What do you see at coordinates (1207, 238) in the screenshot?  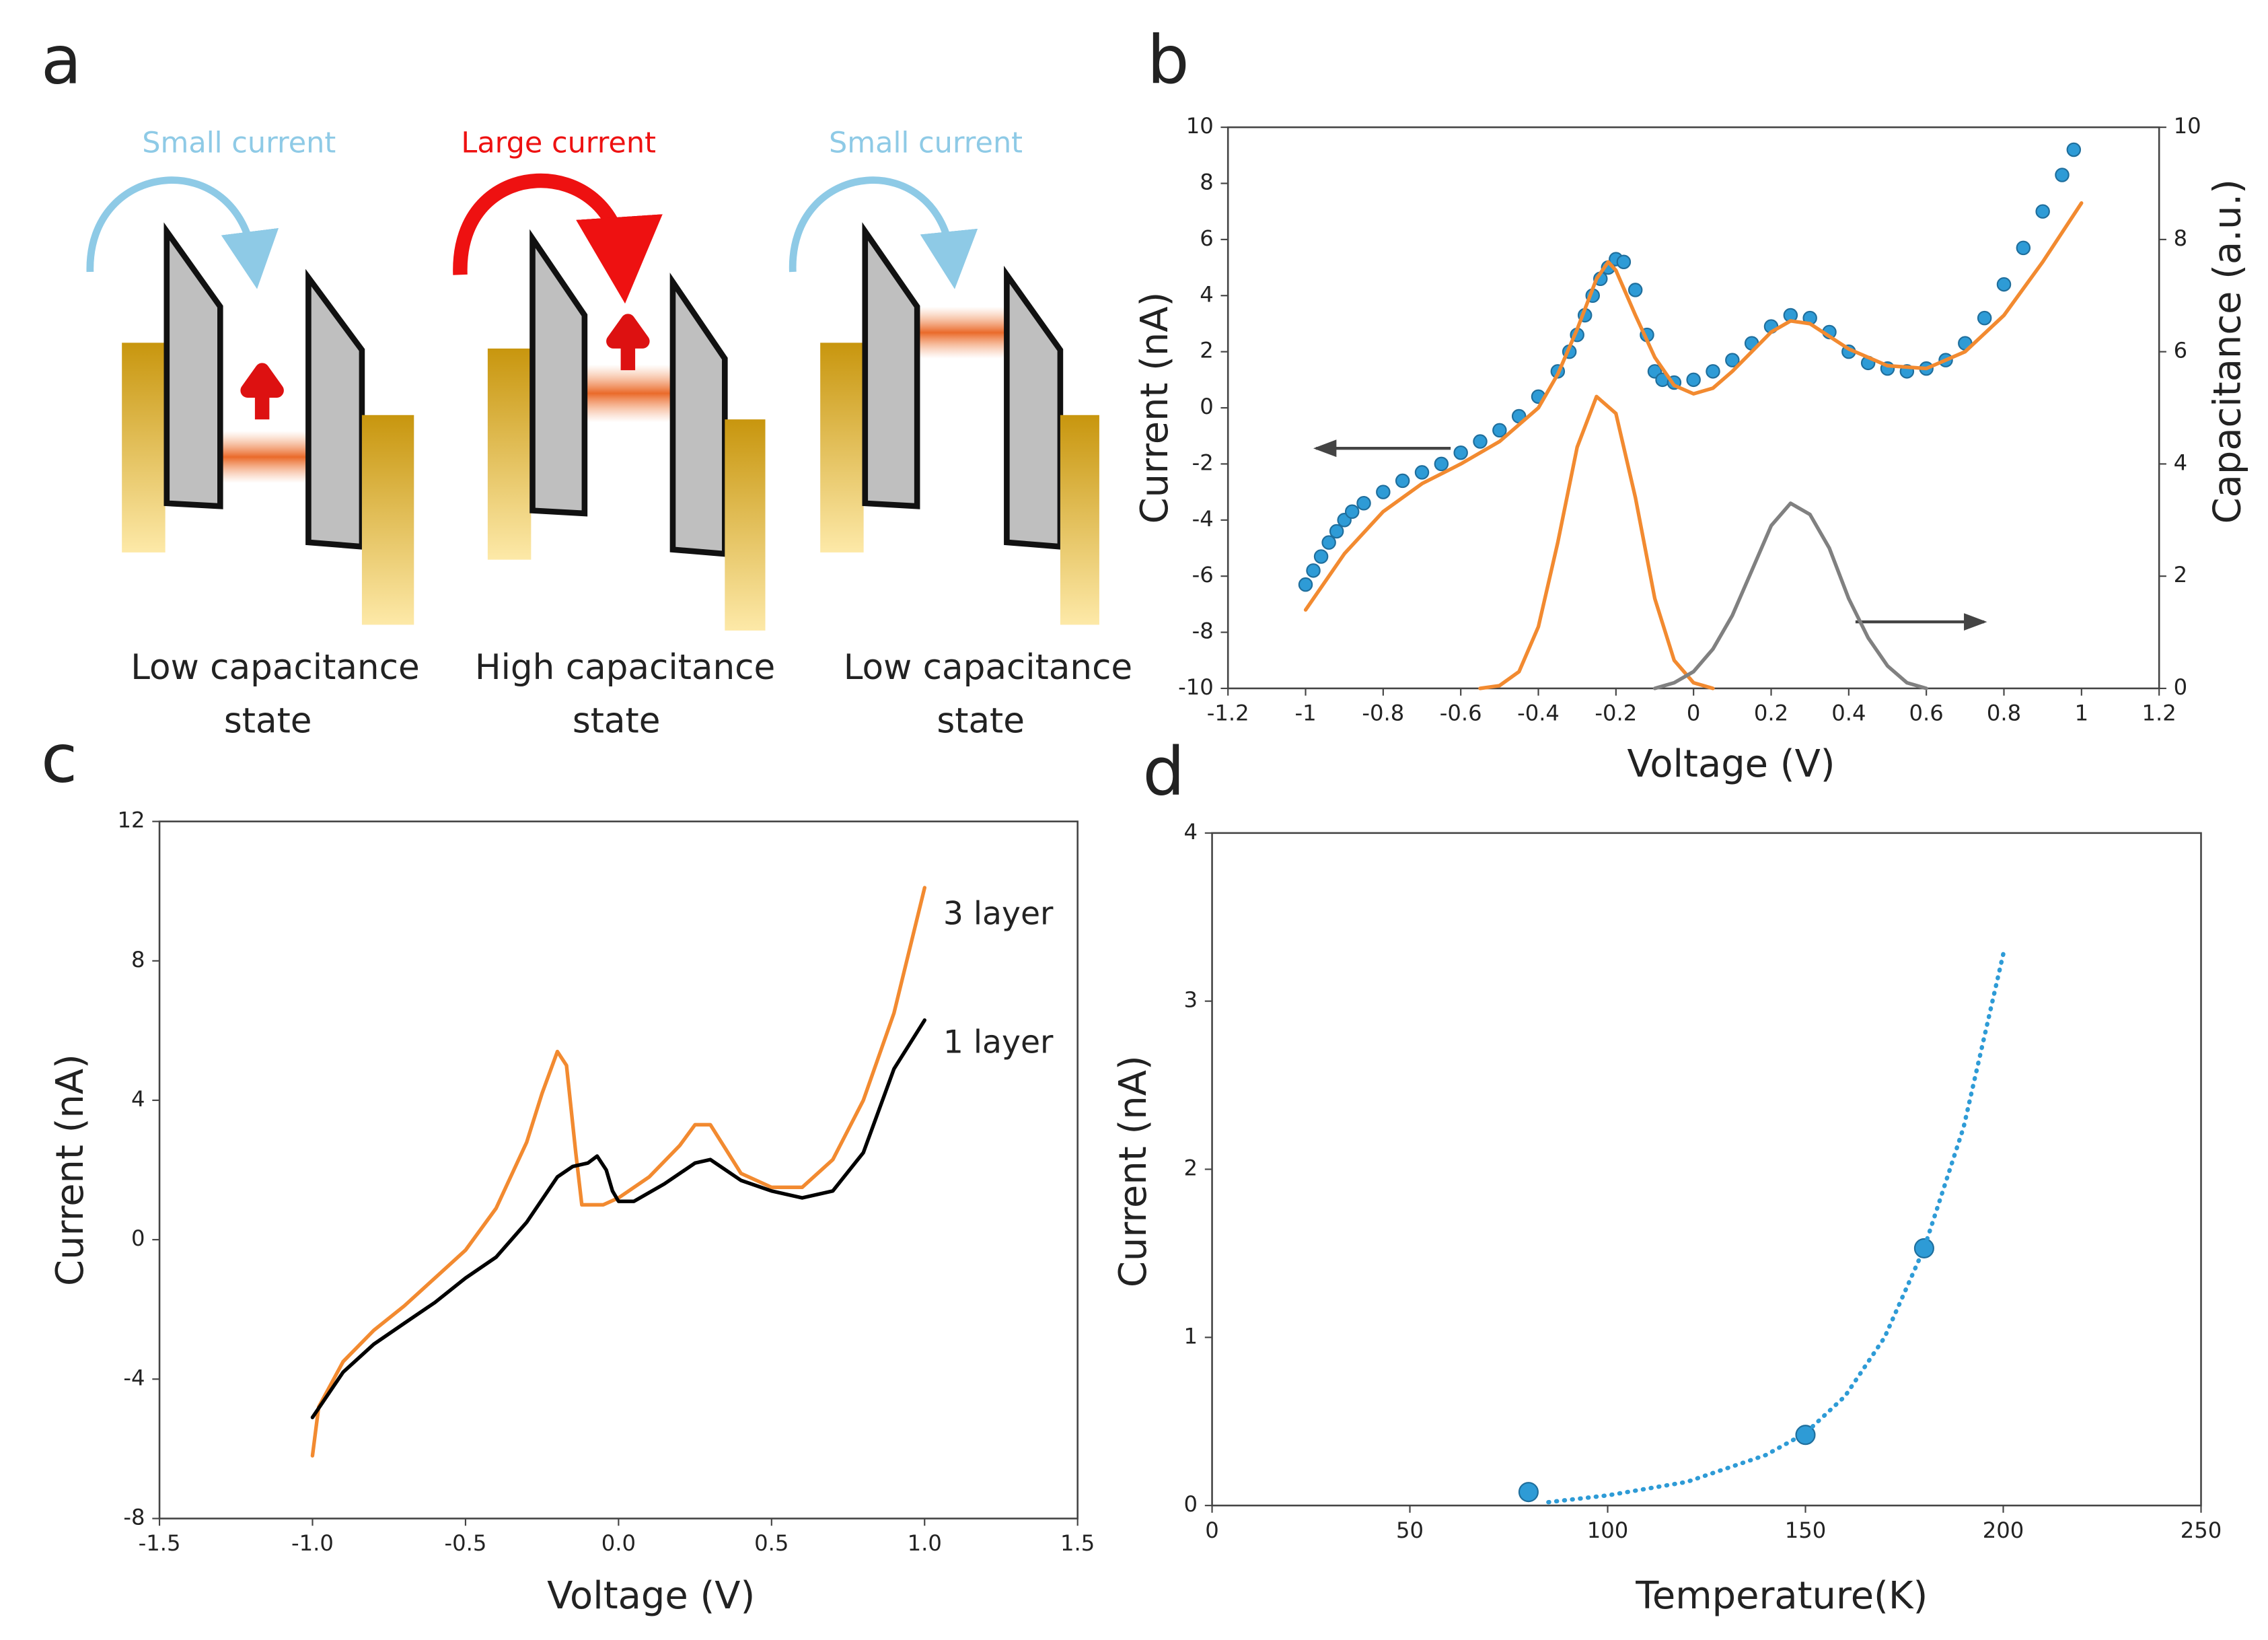 I see `y-tick-label: 6` at bounding box center [1207, 238].